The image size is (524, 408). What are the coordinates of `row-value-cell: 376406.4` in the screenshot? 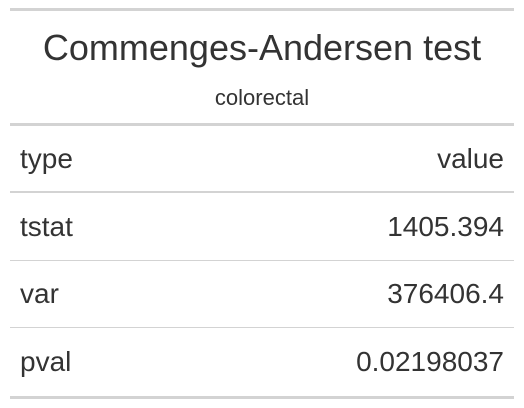 It's located at (445, 293).